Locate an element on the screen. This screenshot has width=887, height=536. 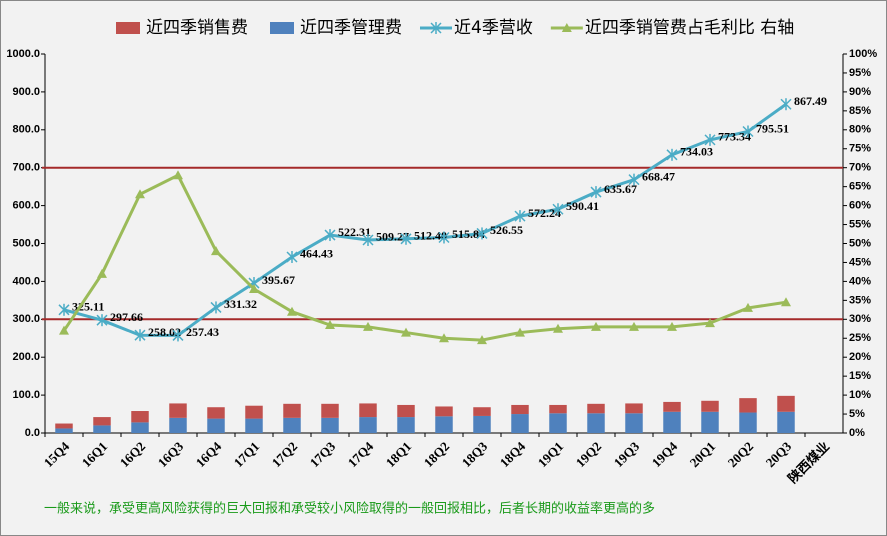
y2-tick-label: 35% is located at coordinates (860, 300).